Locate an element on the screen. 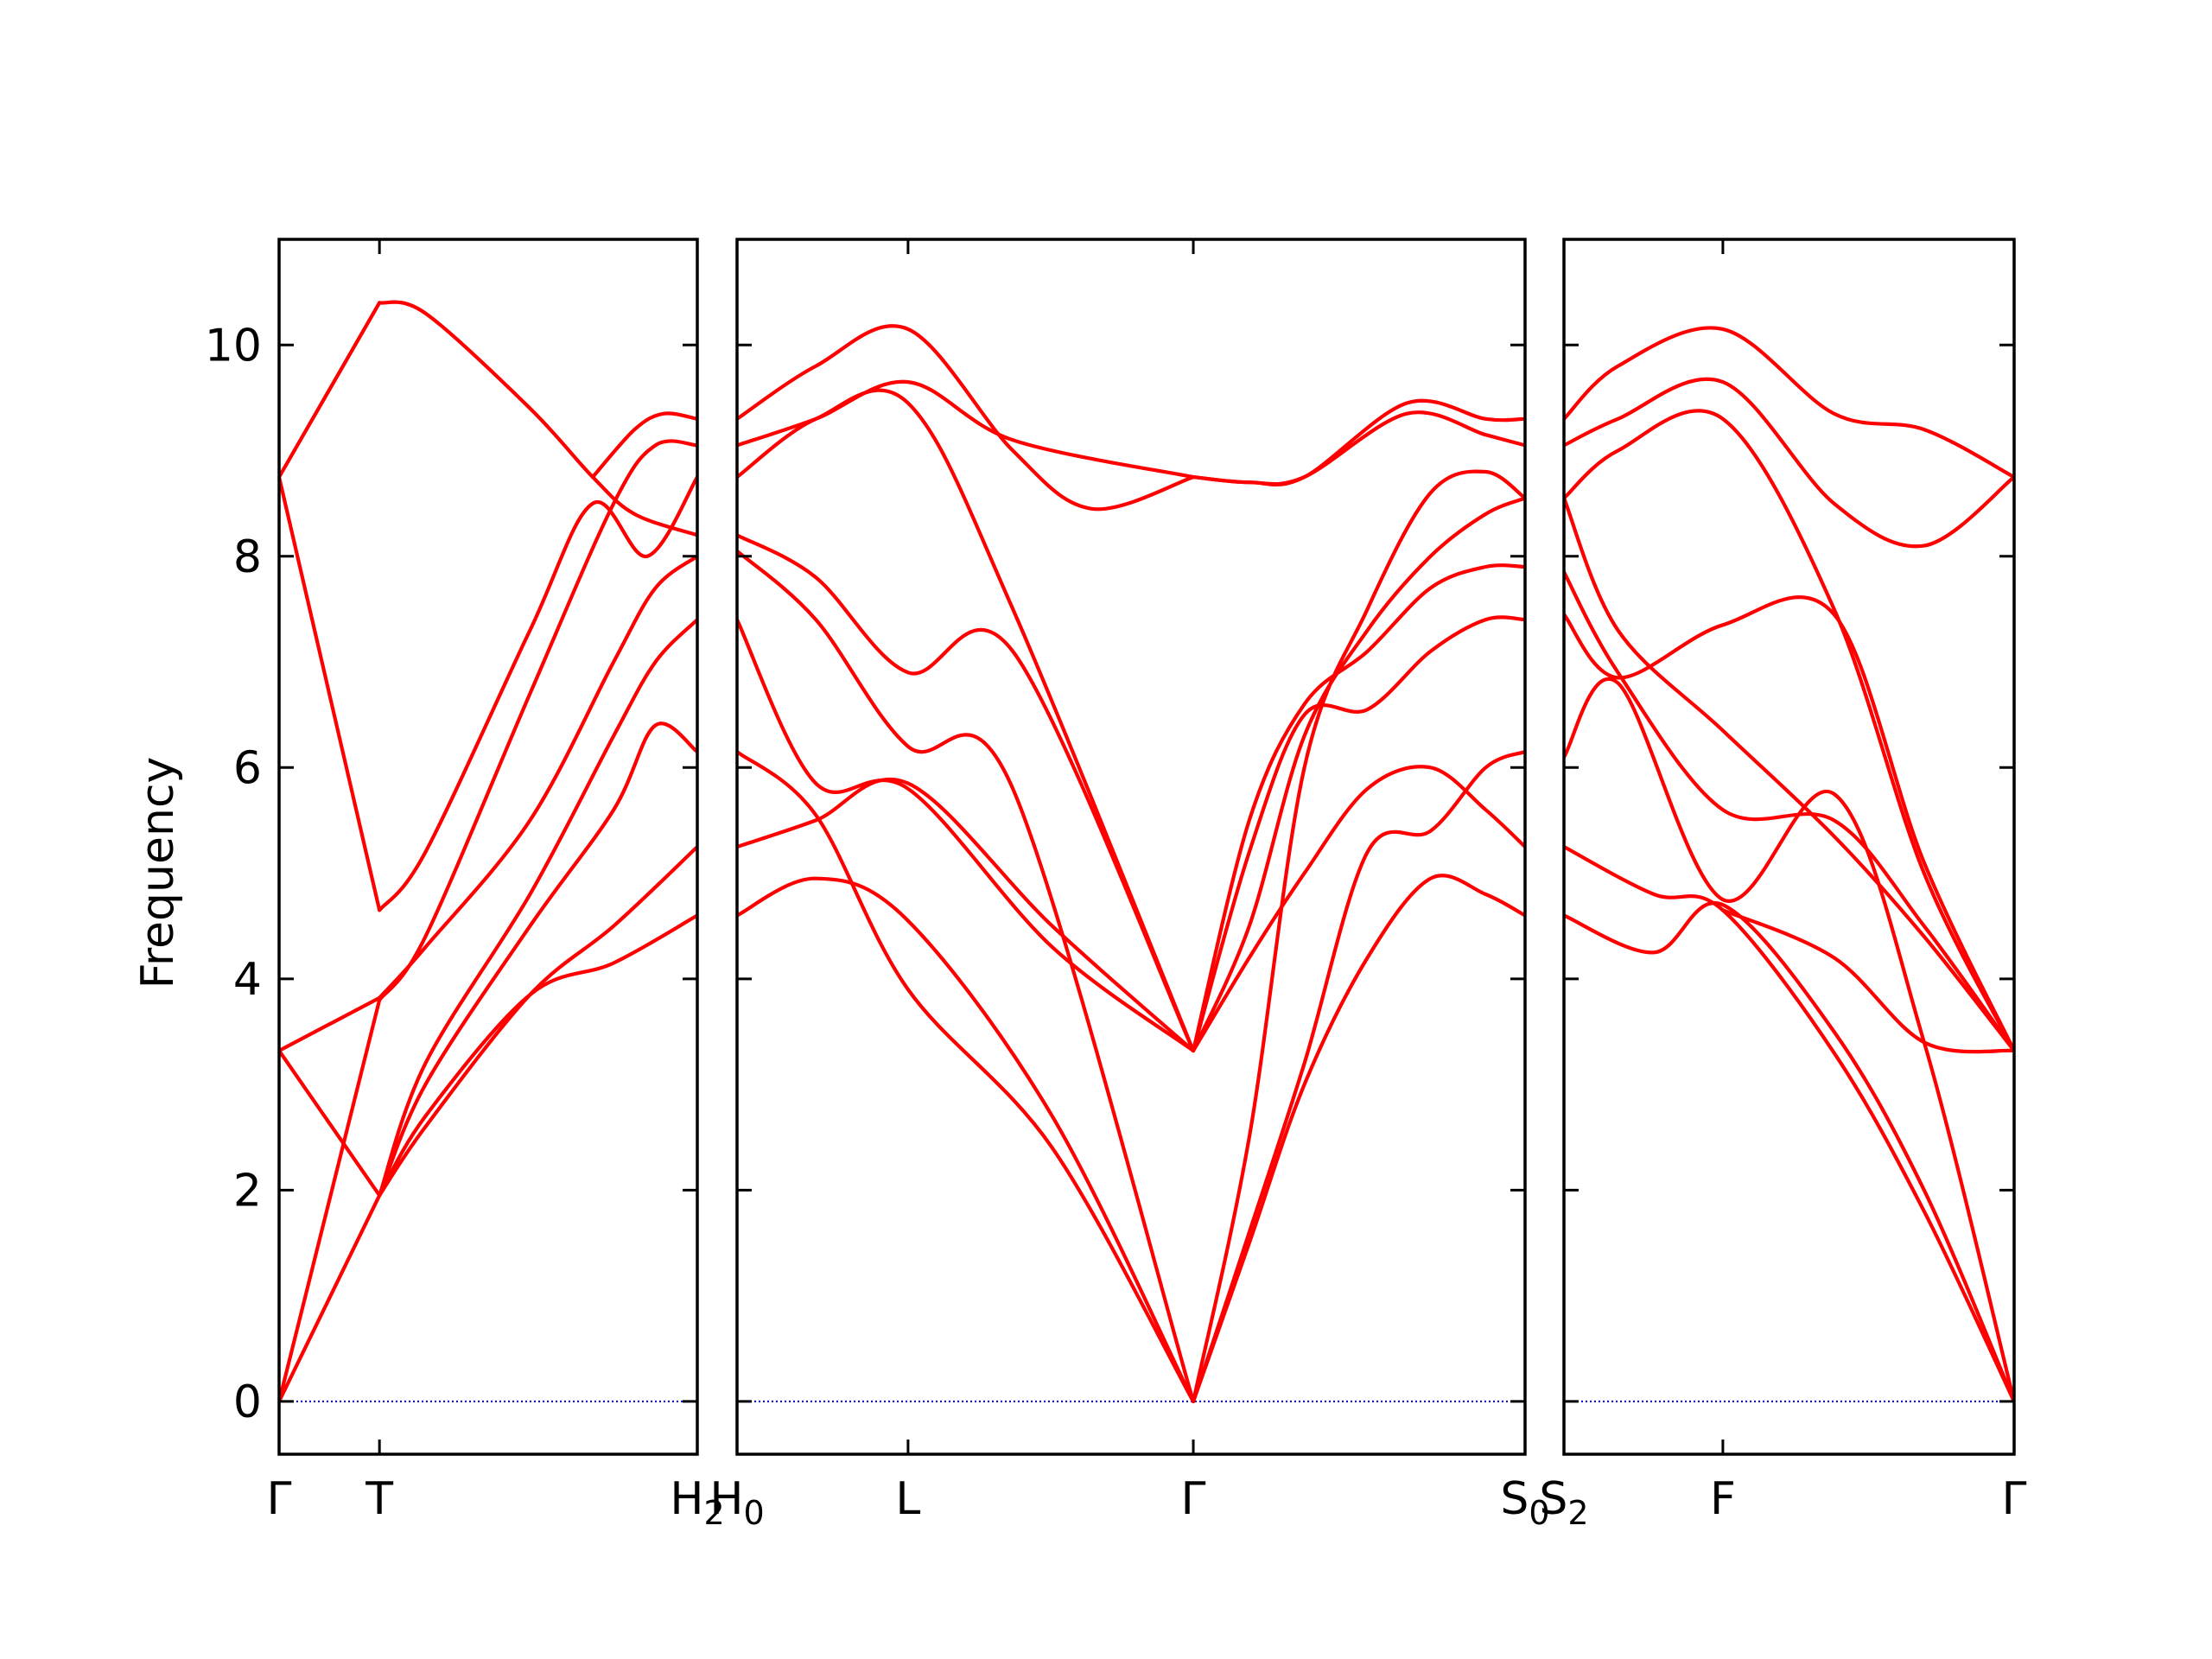 This screenshot has height=1659, width=2212. x-tick-label: L is located at coordinates (907, 1499).